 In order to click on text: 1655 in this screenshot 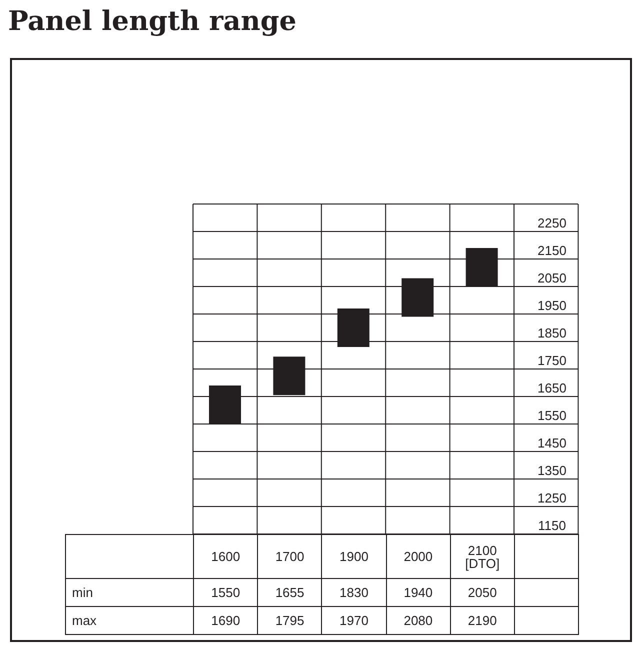, I will do `click(289, 592)`.